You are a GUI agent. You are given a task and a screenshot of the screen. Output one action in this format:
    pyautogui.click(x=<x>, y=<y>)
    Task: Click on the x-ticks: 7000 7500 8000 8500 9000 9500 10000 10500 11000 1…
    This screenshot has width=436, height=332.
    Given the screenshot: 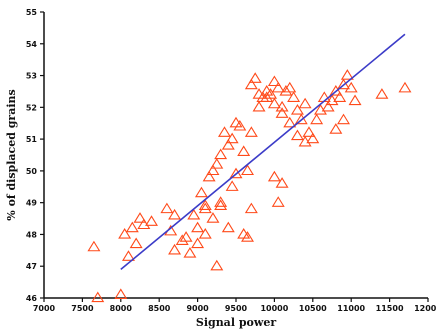 What is the action you would take?
    pyautogui.click(x=234, y=305)
    